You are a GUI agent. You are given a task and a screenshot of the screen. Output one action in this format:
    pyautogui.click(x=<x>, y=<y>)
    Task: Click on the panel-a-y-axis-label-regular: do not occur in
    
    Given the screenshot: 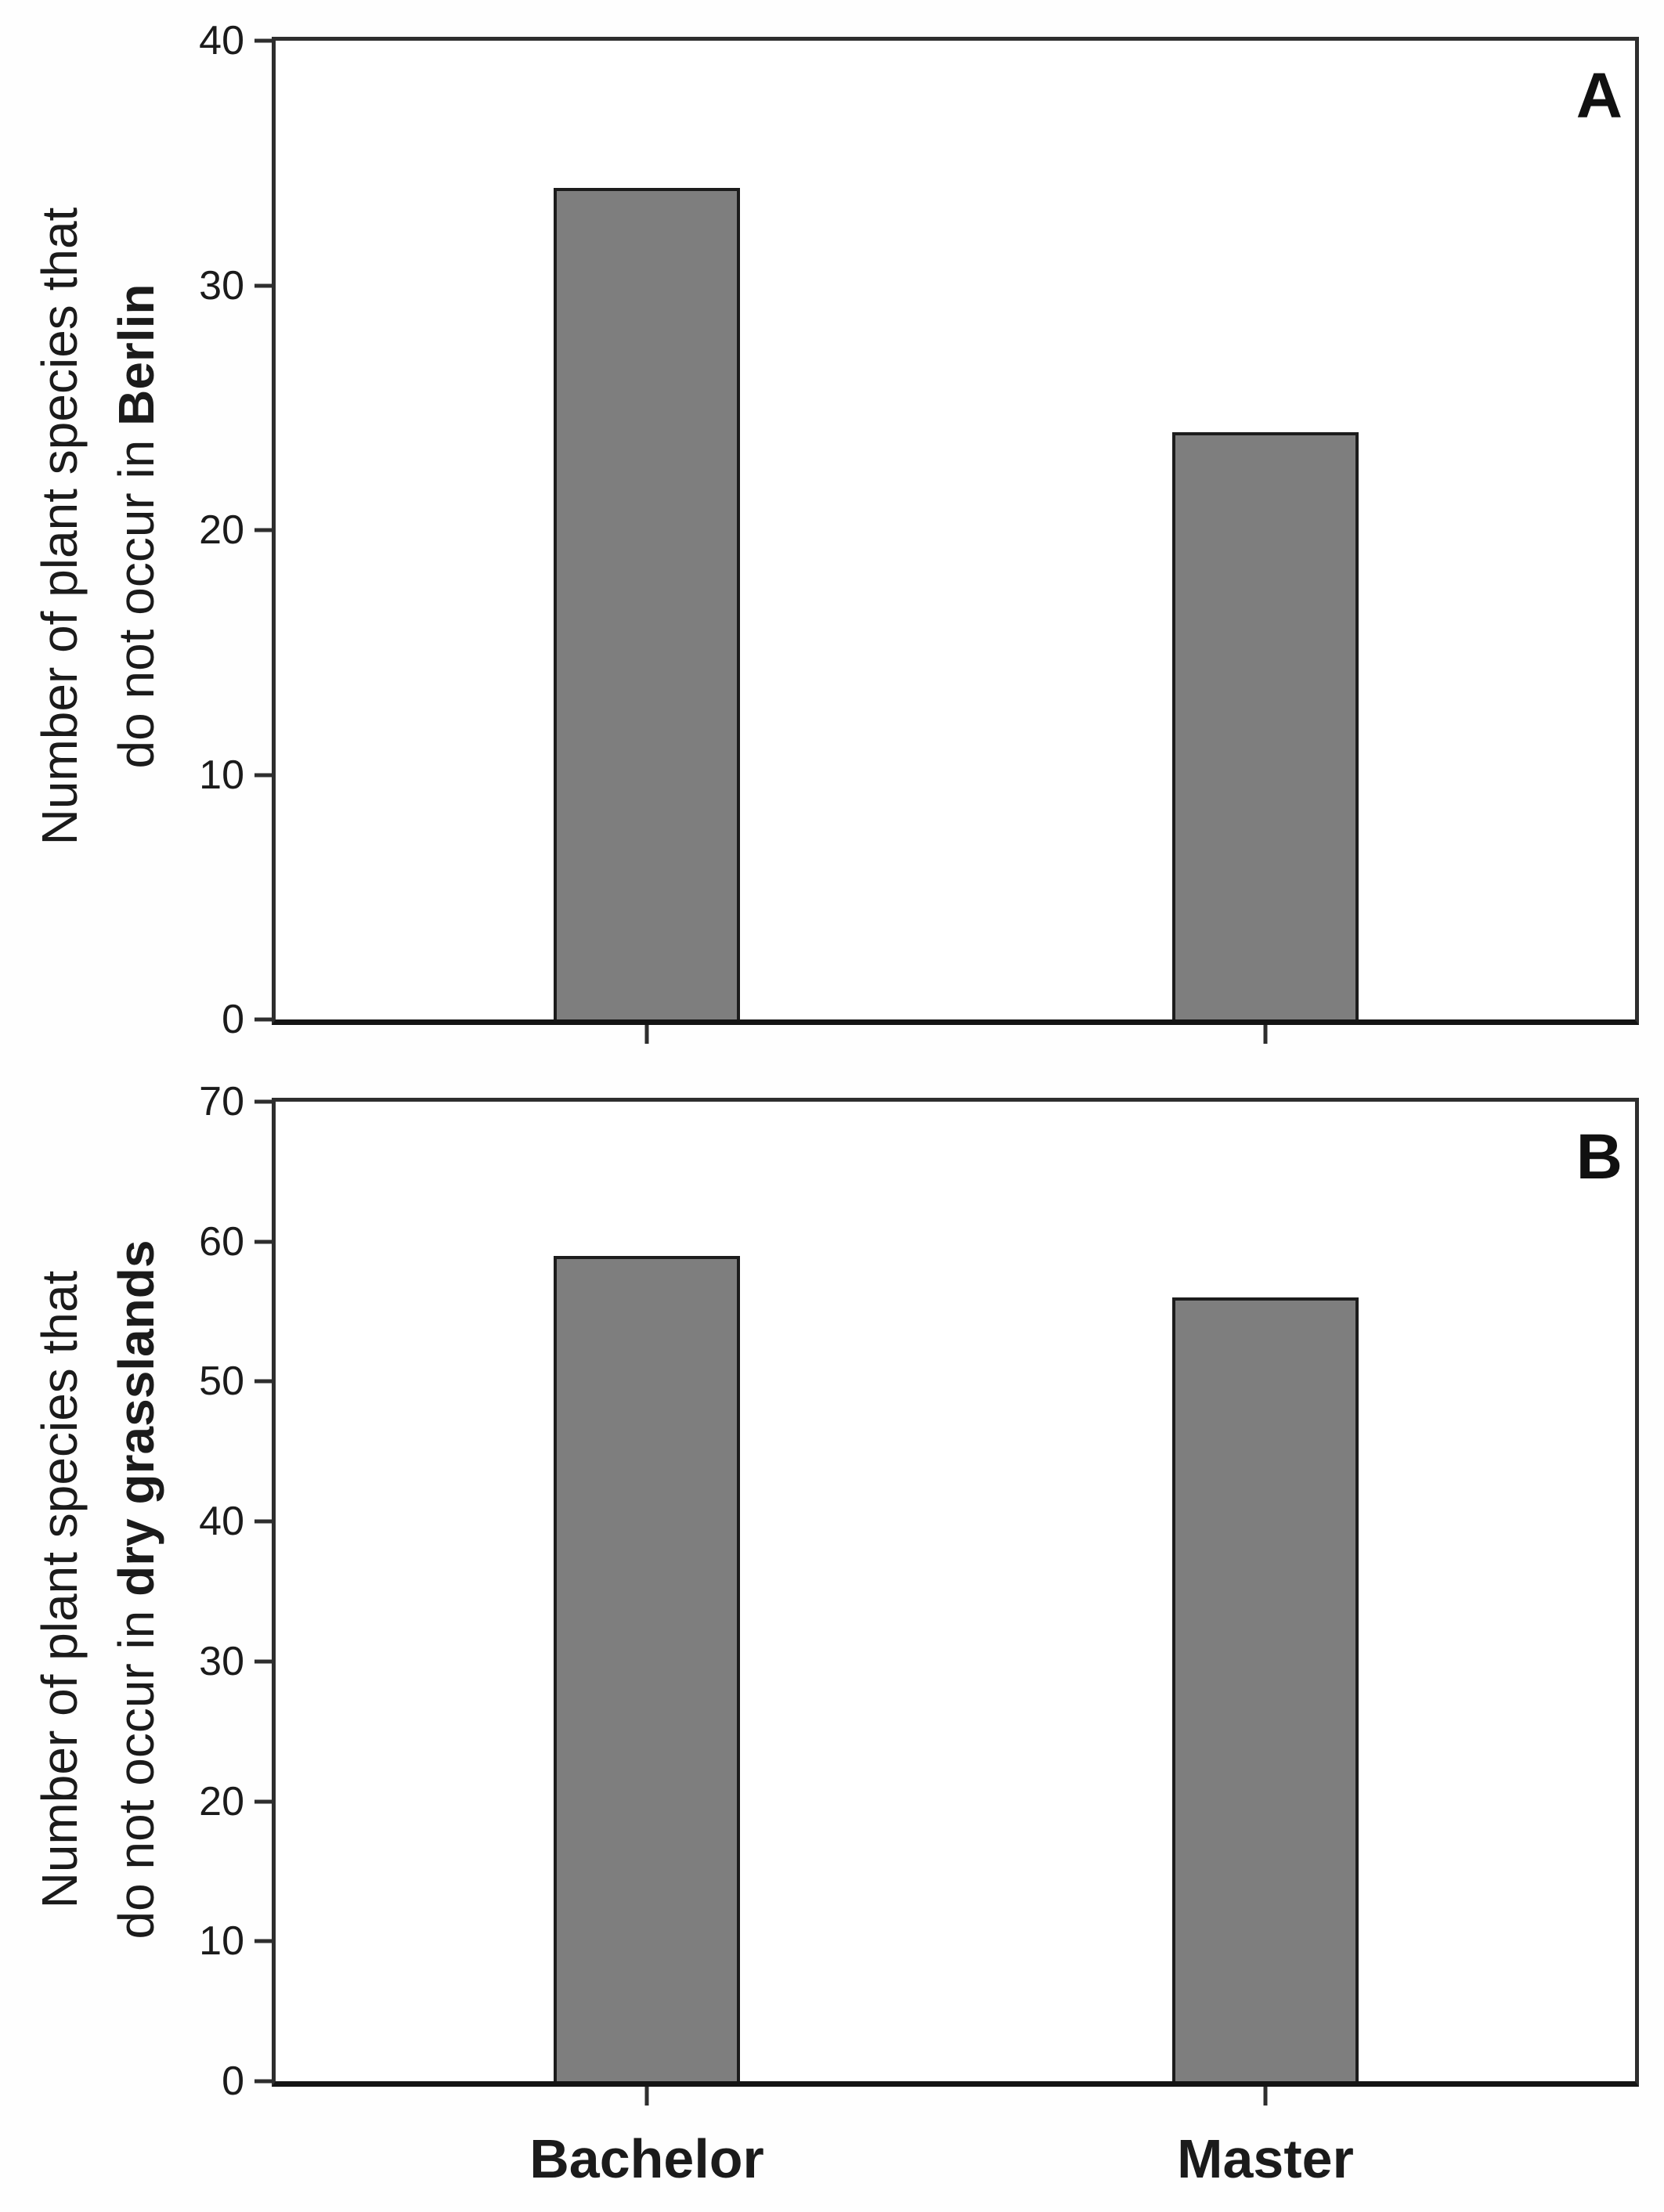 What is the action you would take?
    pyautogui.click(x=136, y=597)
    